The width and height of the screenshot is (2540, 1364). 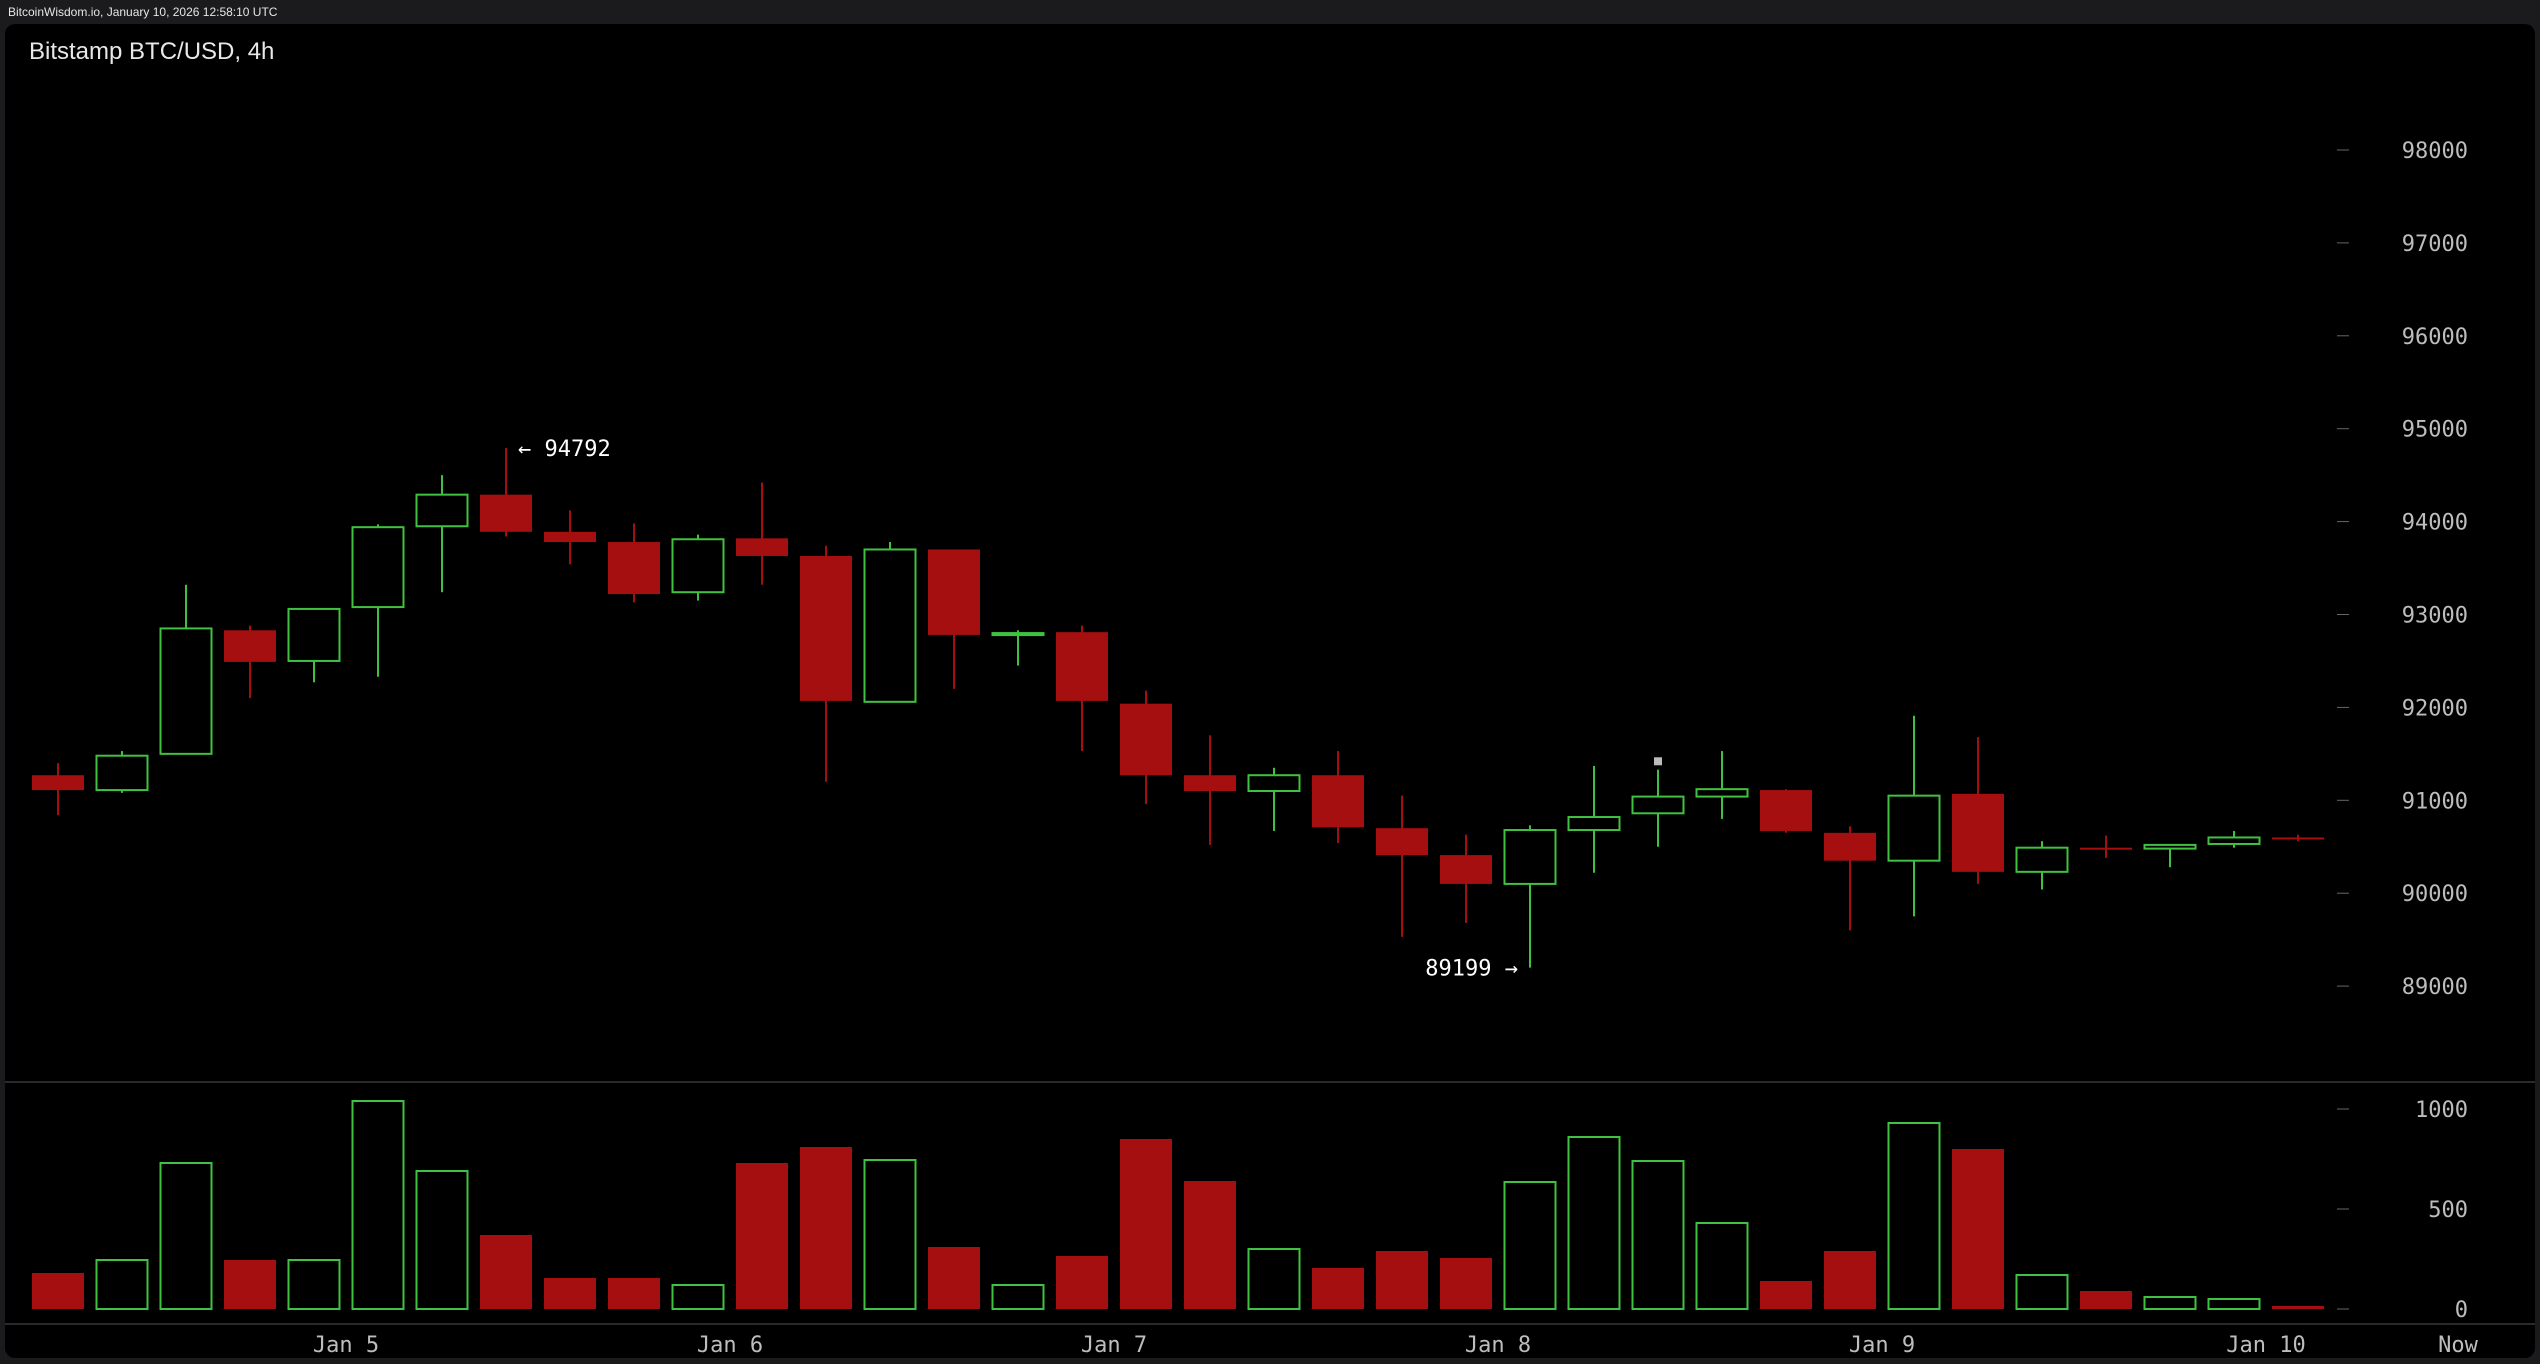 What do you see at coordinates (1471, 969) in the screenshot?
I see `low-annotation: 89199 →` at bounding box center [1471, 969].